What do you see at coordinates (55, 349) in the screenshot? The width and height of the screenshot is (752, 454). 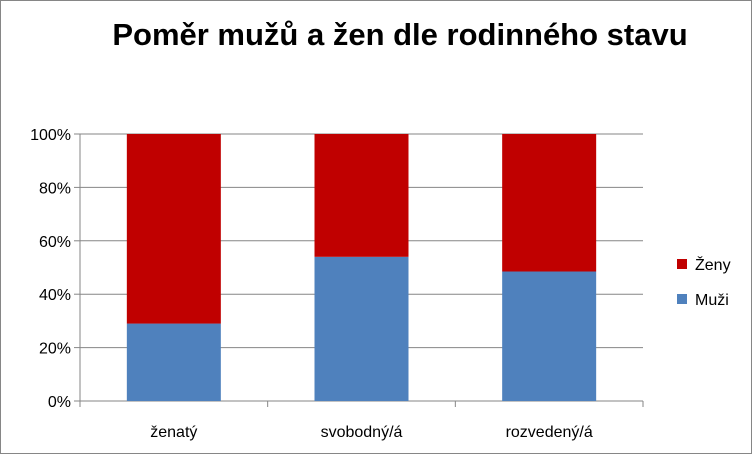 I see `y-tick-label: 20%` at bounding box center [55, 349].